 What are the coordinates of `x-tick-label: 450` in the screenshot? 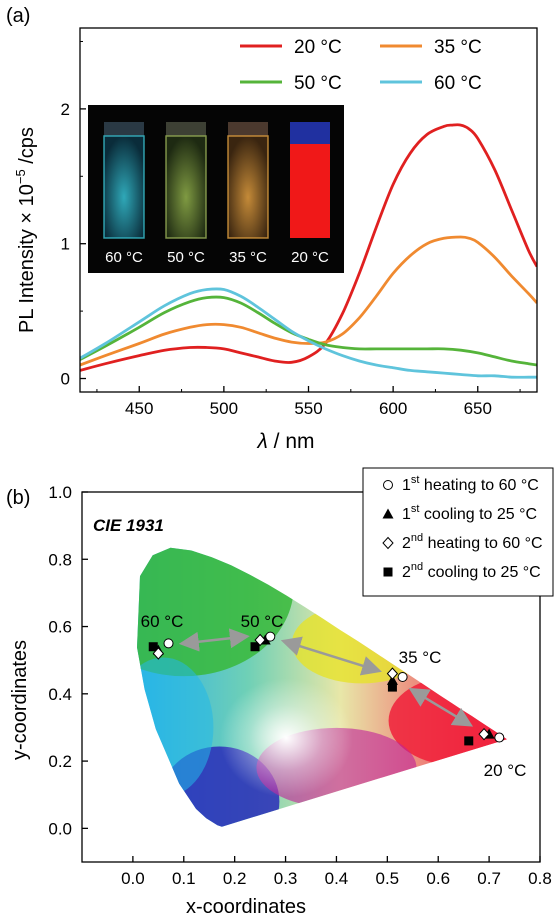 It's located at (139, 408).